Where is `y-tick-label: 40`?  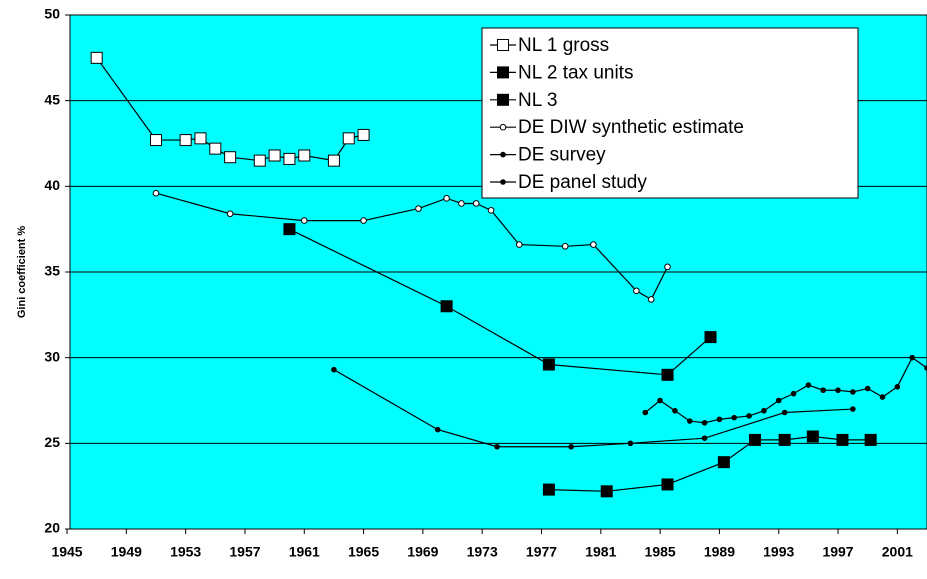
y-tick-label: 40 is located at coordinates (52, 185).